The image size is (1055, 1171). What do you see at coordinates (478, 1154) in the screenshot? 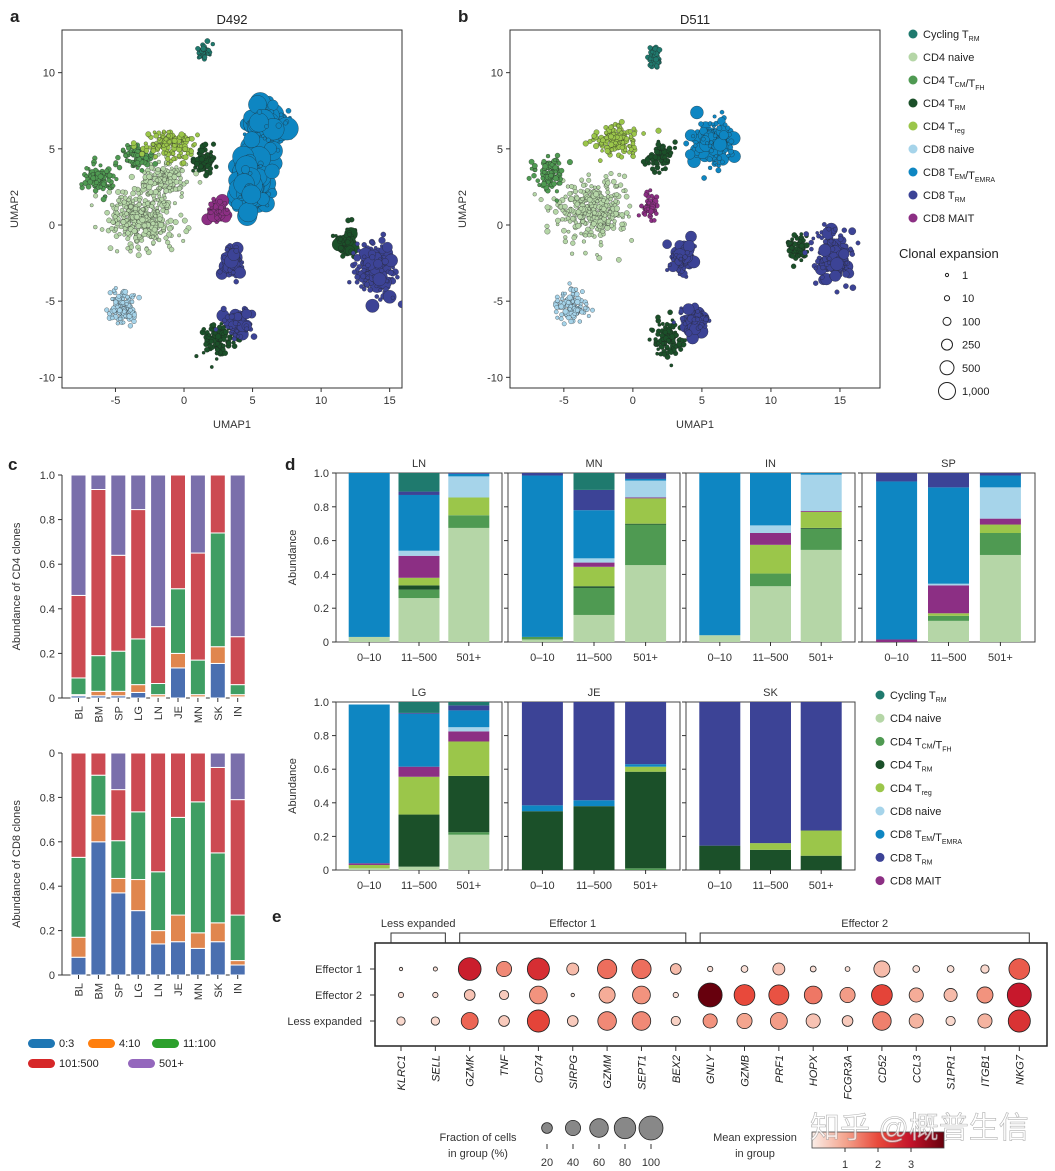
I see `size-legend-title: in group (%)` at bounding box center [478, 1154].